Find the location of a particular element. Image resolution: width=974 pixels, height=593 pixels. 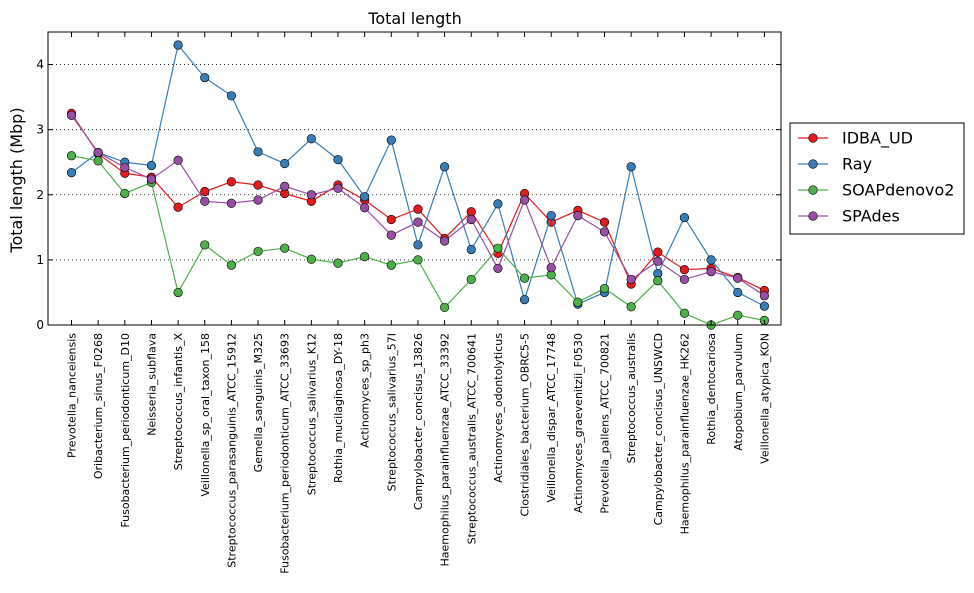

x-tick-label: Streptococcus_salivarius_57I is located at coordinates (391, 412).